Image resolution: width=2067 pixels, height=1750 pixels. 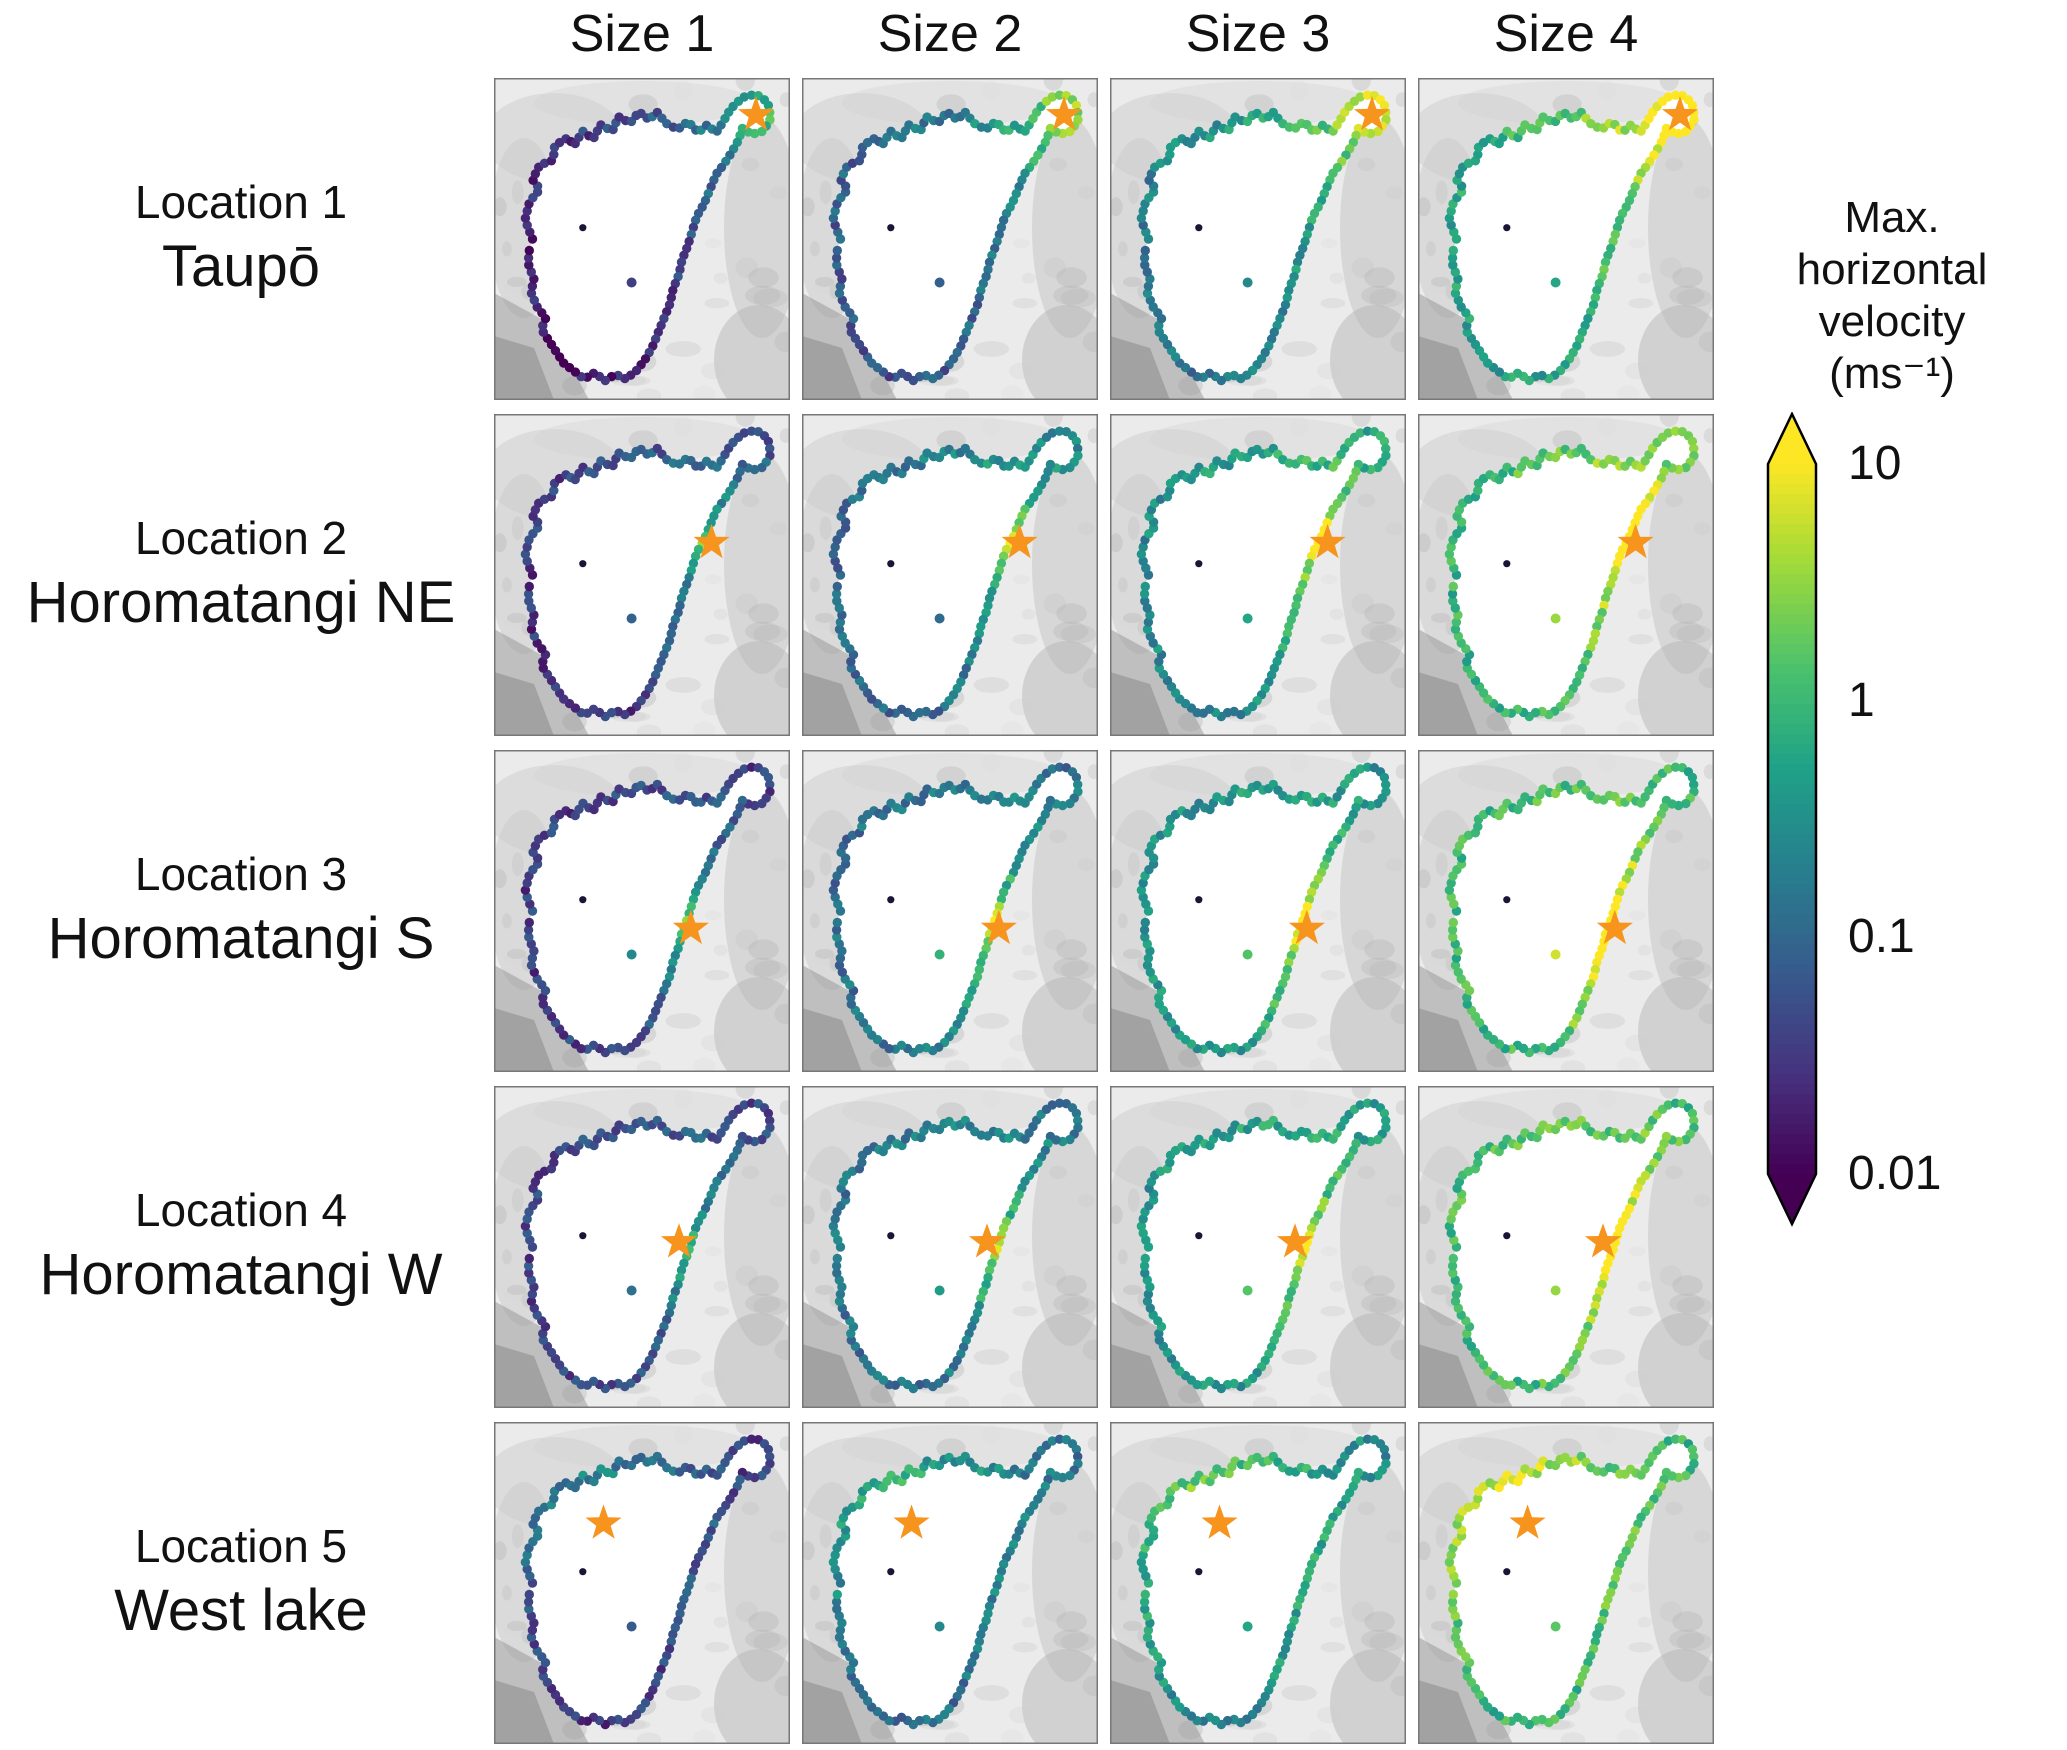 What do you see at coordinates (950, 575) in the screenshot?
I see `map-panel-loc2-size2` at bounding box center [950, 575].